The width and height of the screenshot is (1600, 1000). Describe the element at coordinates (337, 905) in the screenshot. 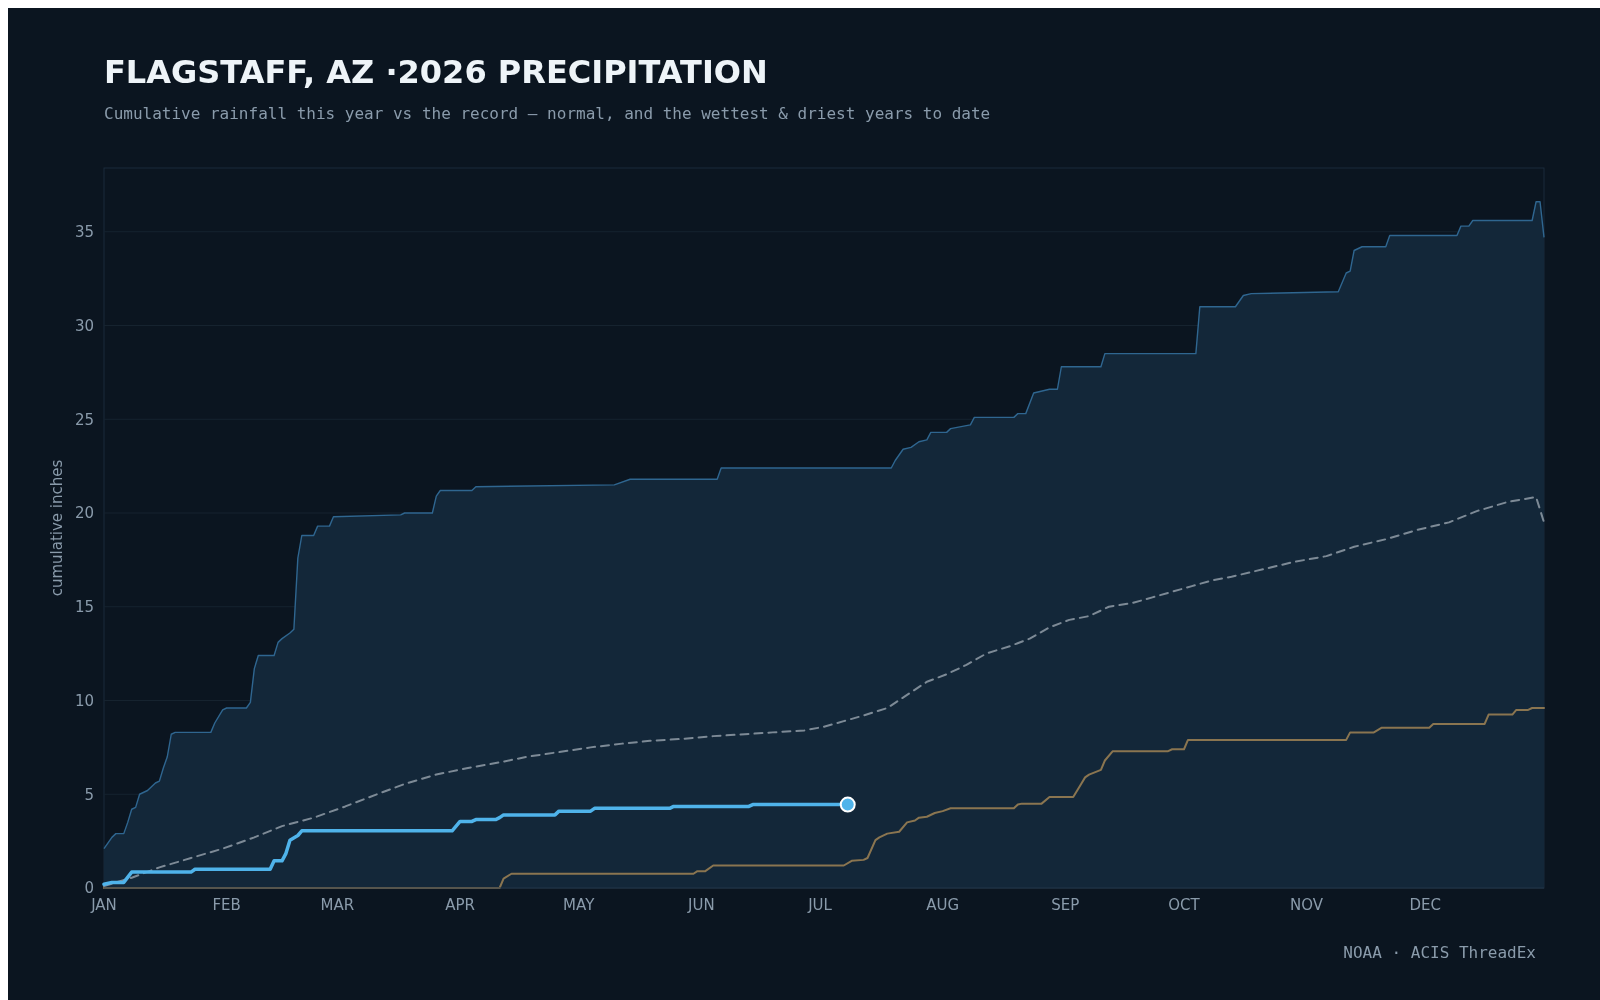

I see `x-tick-label: MAR` at that location.